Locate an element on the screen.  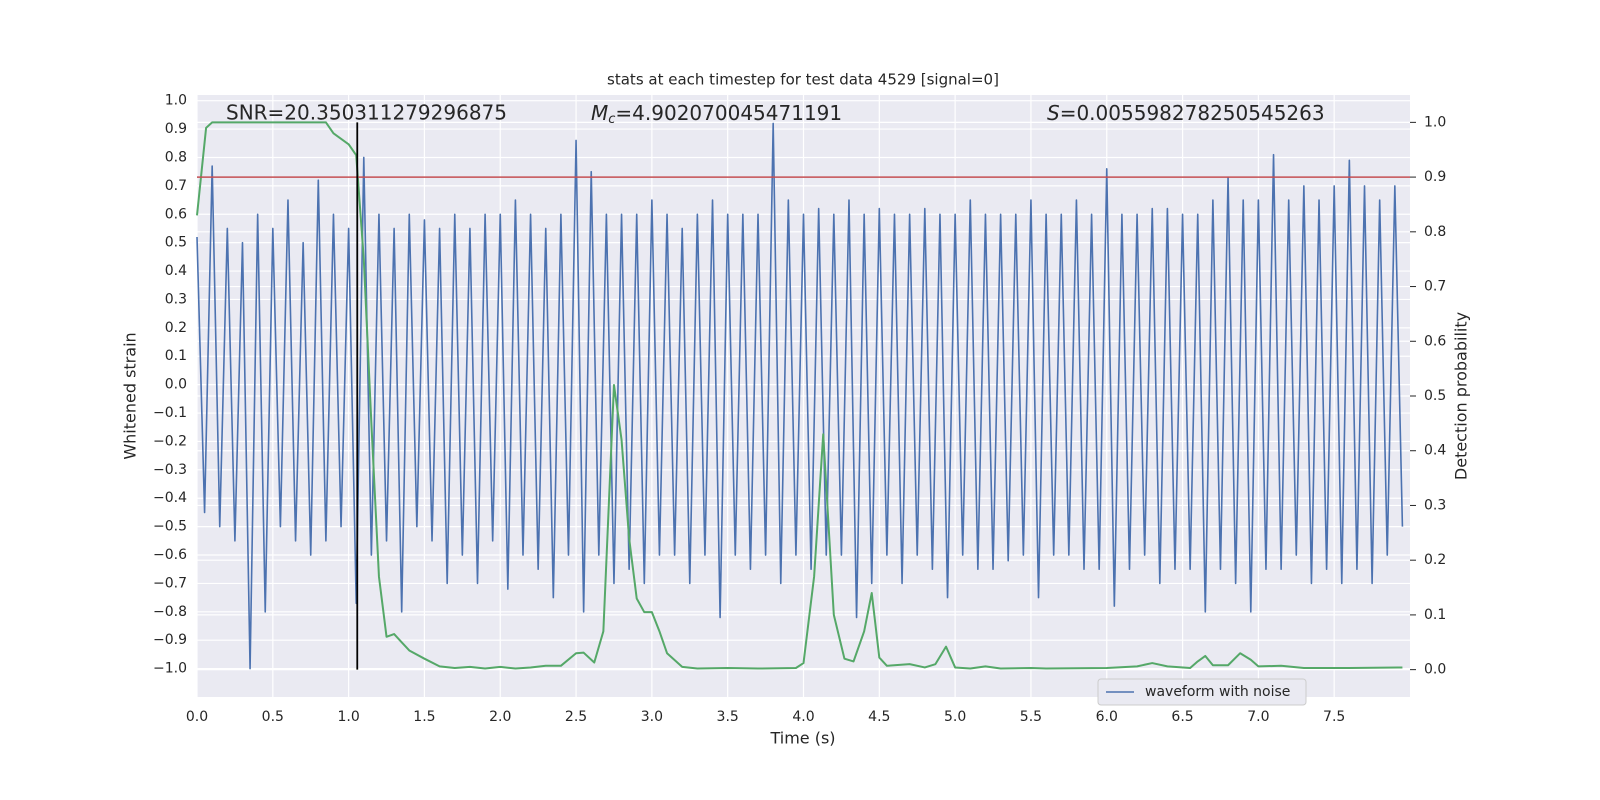
x-tick-label: 7.5 is located at coordinates (1334, 717).